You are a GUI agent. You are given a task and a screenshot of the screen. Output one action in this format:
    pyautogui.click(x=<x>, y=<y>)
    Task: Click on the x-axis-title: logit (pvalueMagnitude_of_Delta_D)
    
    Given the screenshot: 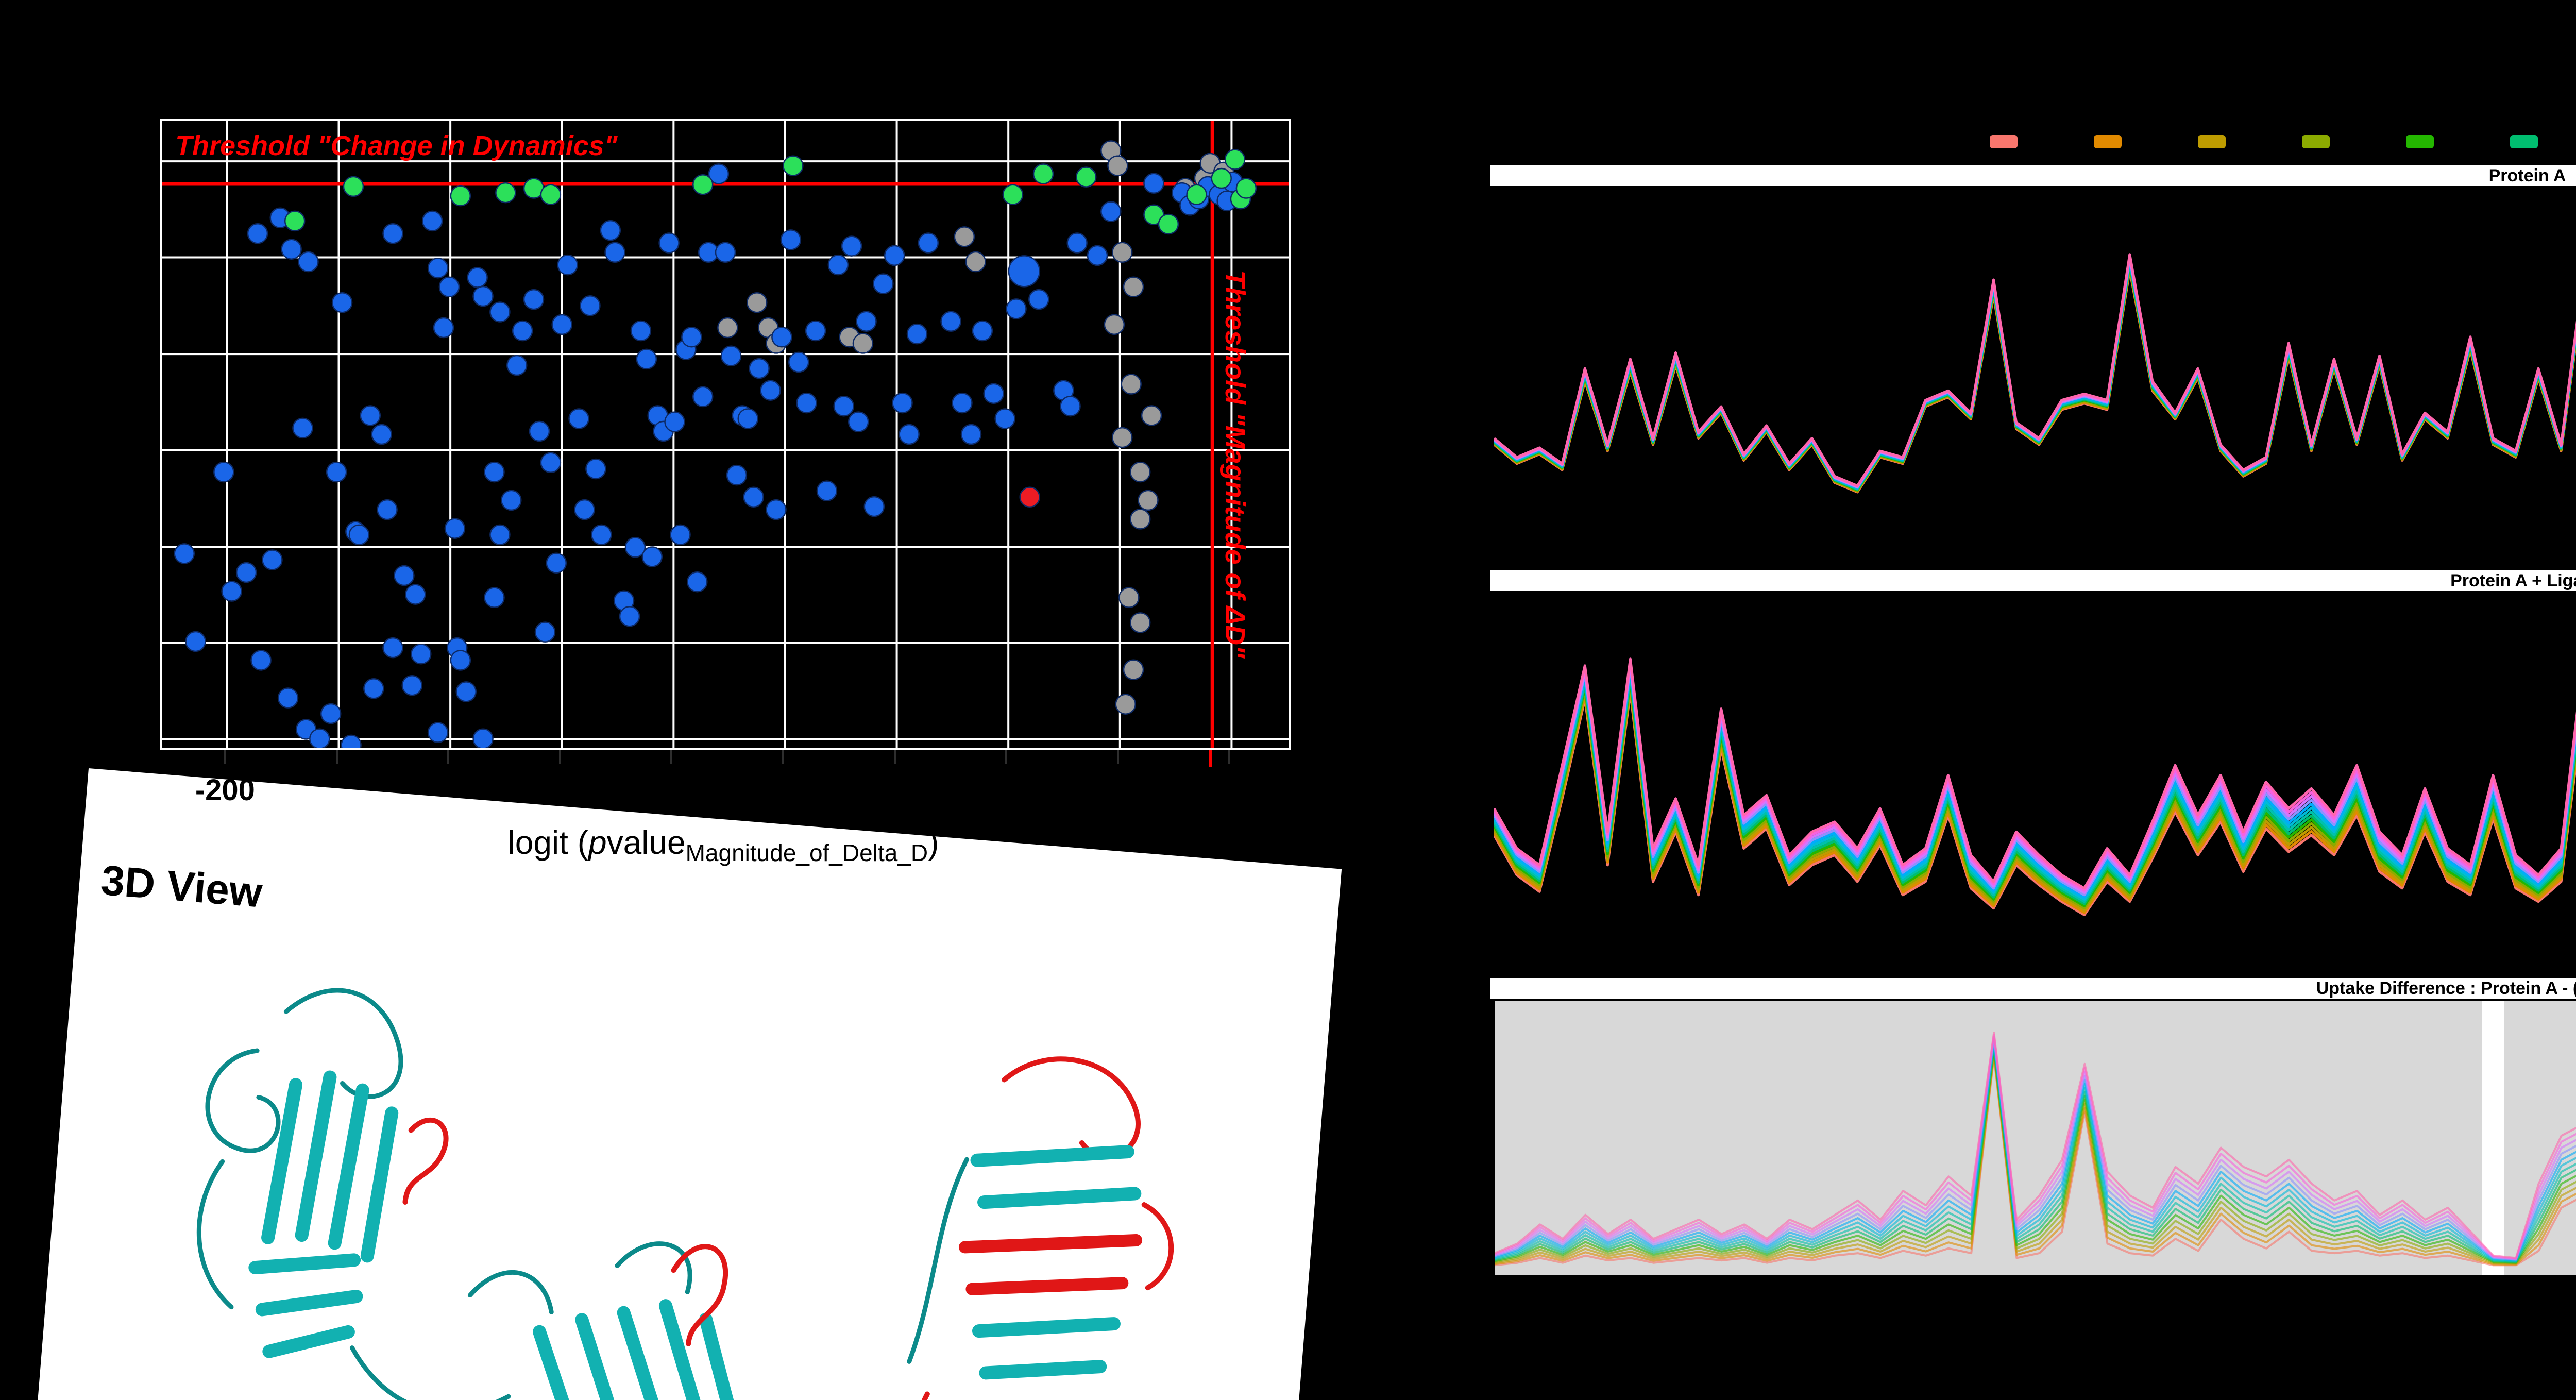 What is the action you would take?
    pyautogui.click(x=723, y=845)
    